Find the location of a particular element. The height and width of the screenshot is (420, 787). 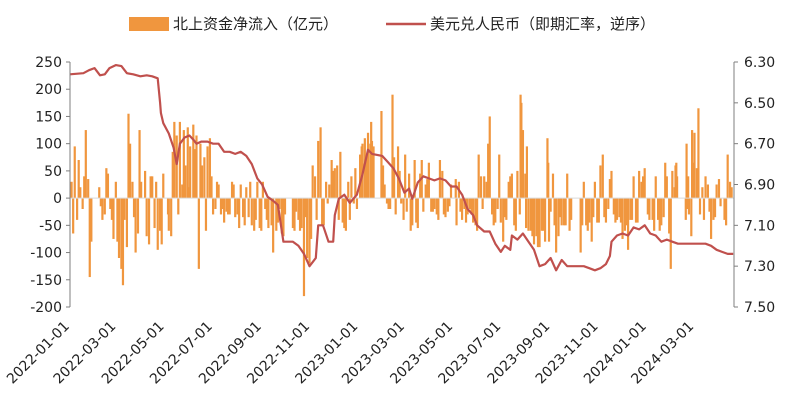

y-right-tick-label: 7.30 is located at coordinates (759, 267).